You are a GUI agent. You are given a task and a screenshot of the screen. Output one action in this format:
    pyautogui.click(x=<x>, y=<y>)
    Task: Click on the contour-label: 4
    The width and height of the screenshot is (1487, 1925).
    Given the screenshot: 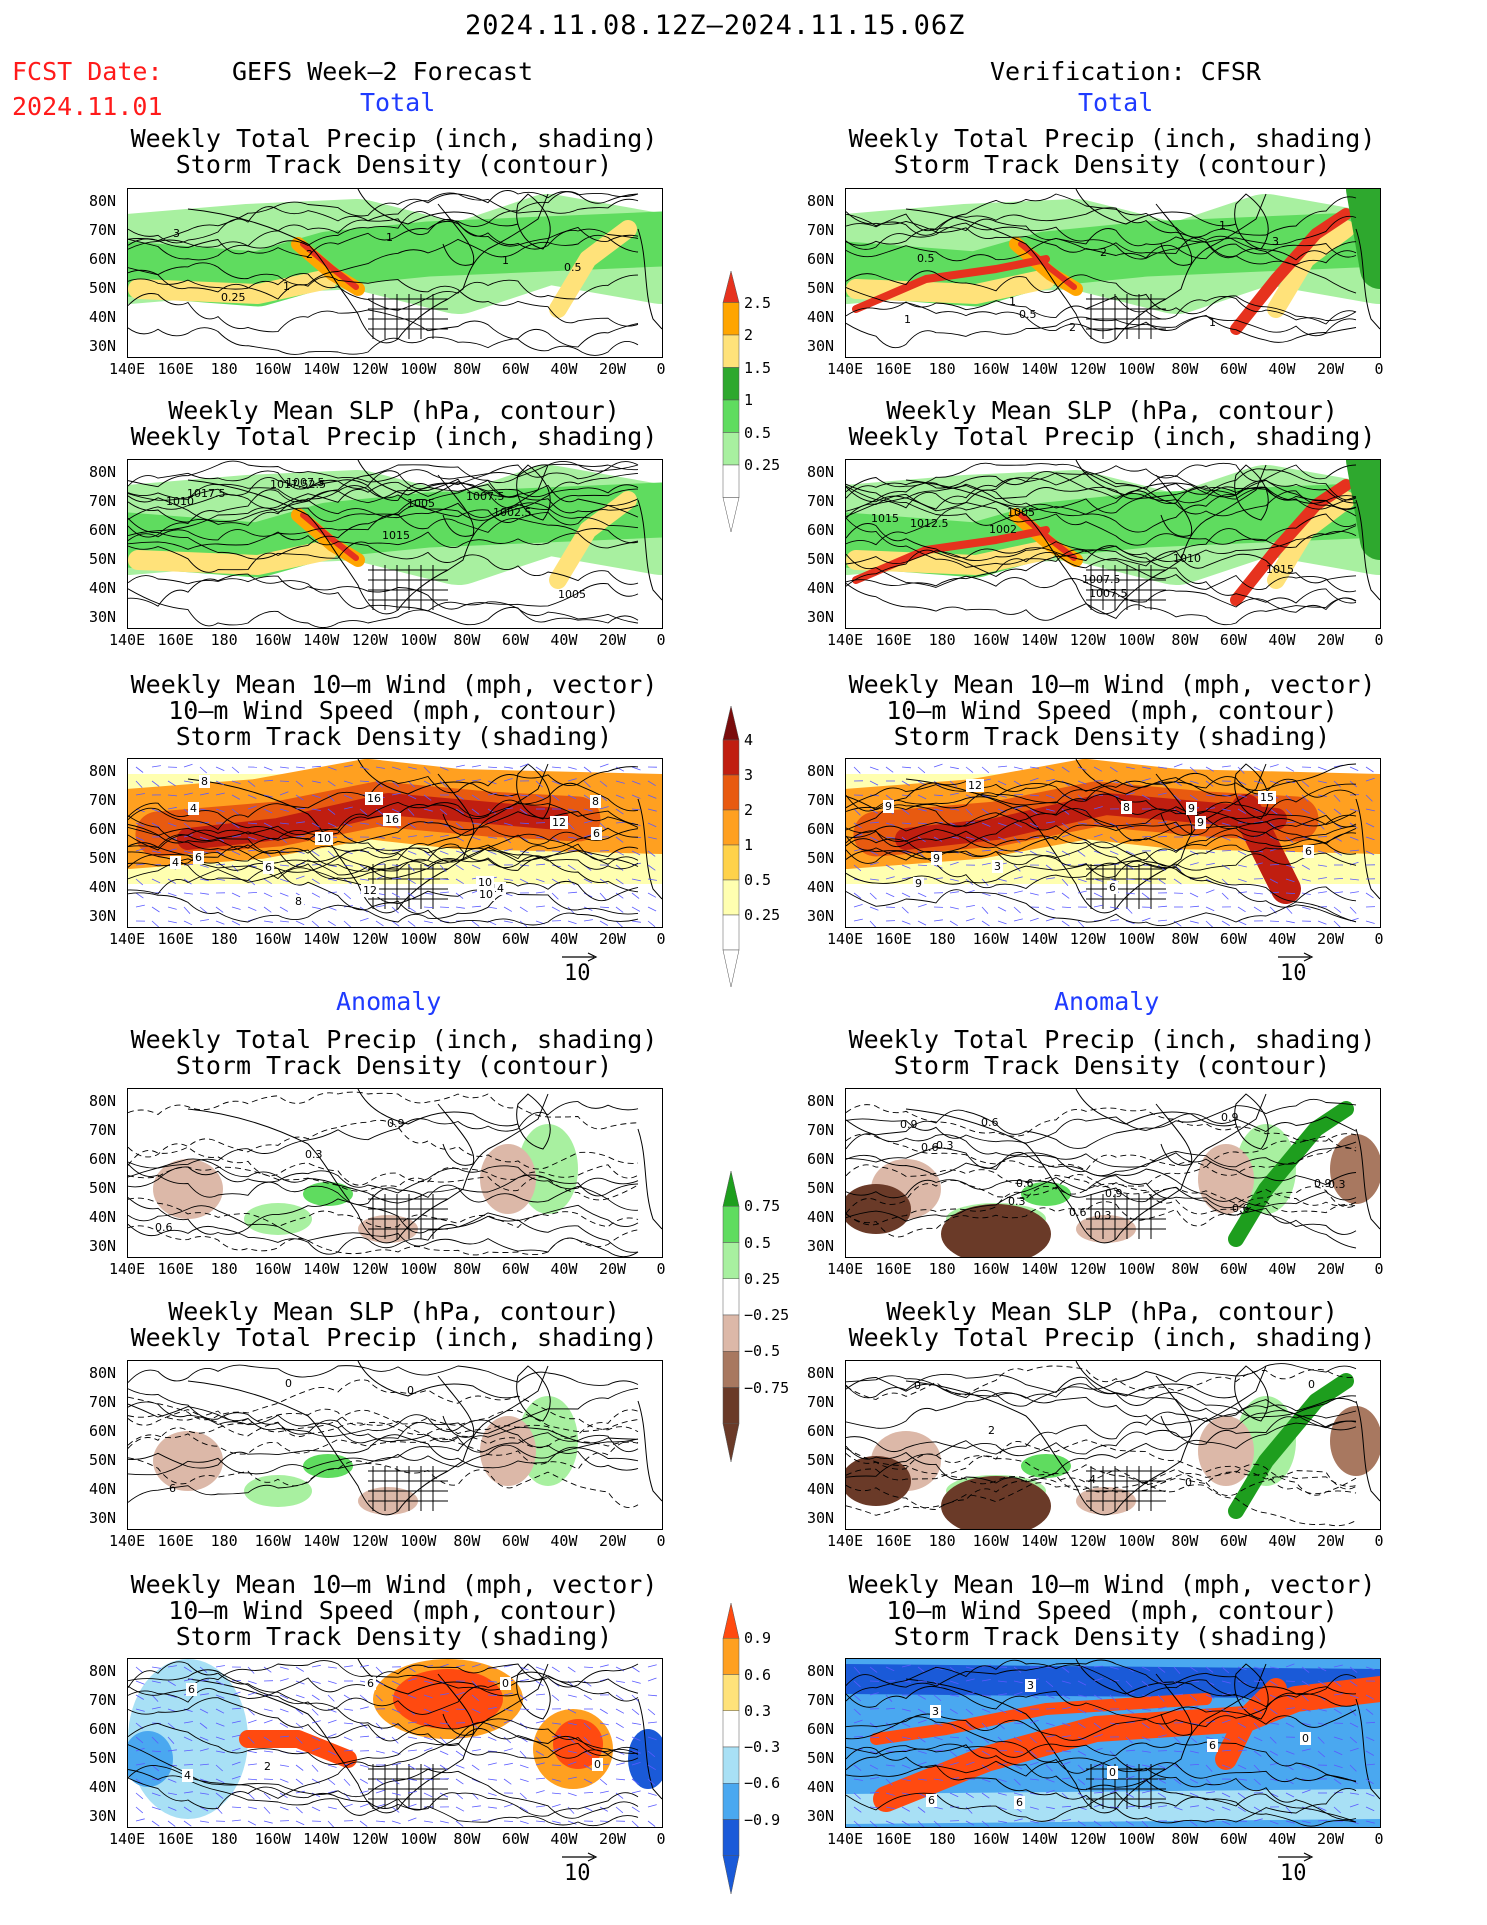 What is the action you would take?
    pyautogui.click(x=175, y=862)
    